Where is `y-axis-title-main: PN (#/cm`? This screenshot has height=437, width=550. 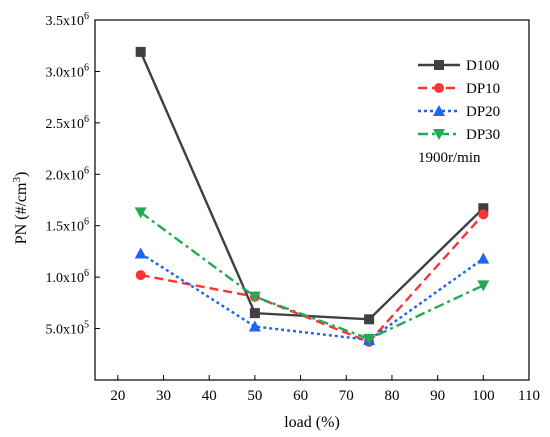 y-axis-title-main: PN (#/cm is located at coordinates (21, 213).